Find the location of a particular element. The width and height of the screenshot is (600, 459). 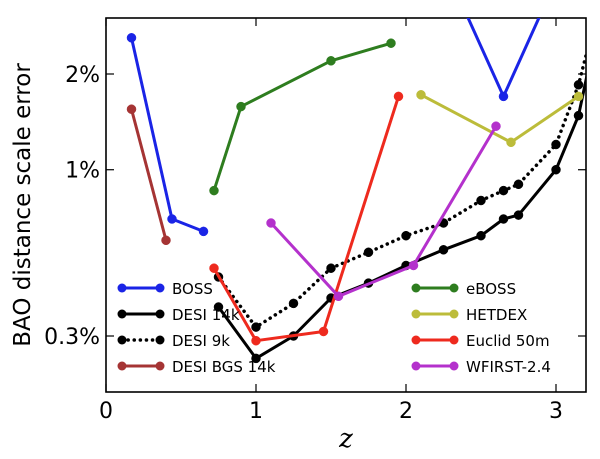

series-eboss is located at coordinates (302, 117).